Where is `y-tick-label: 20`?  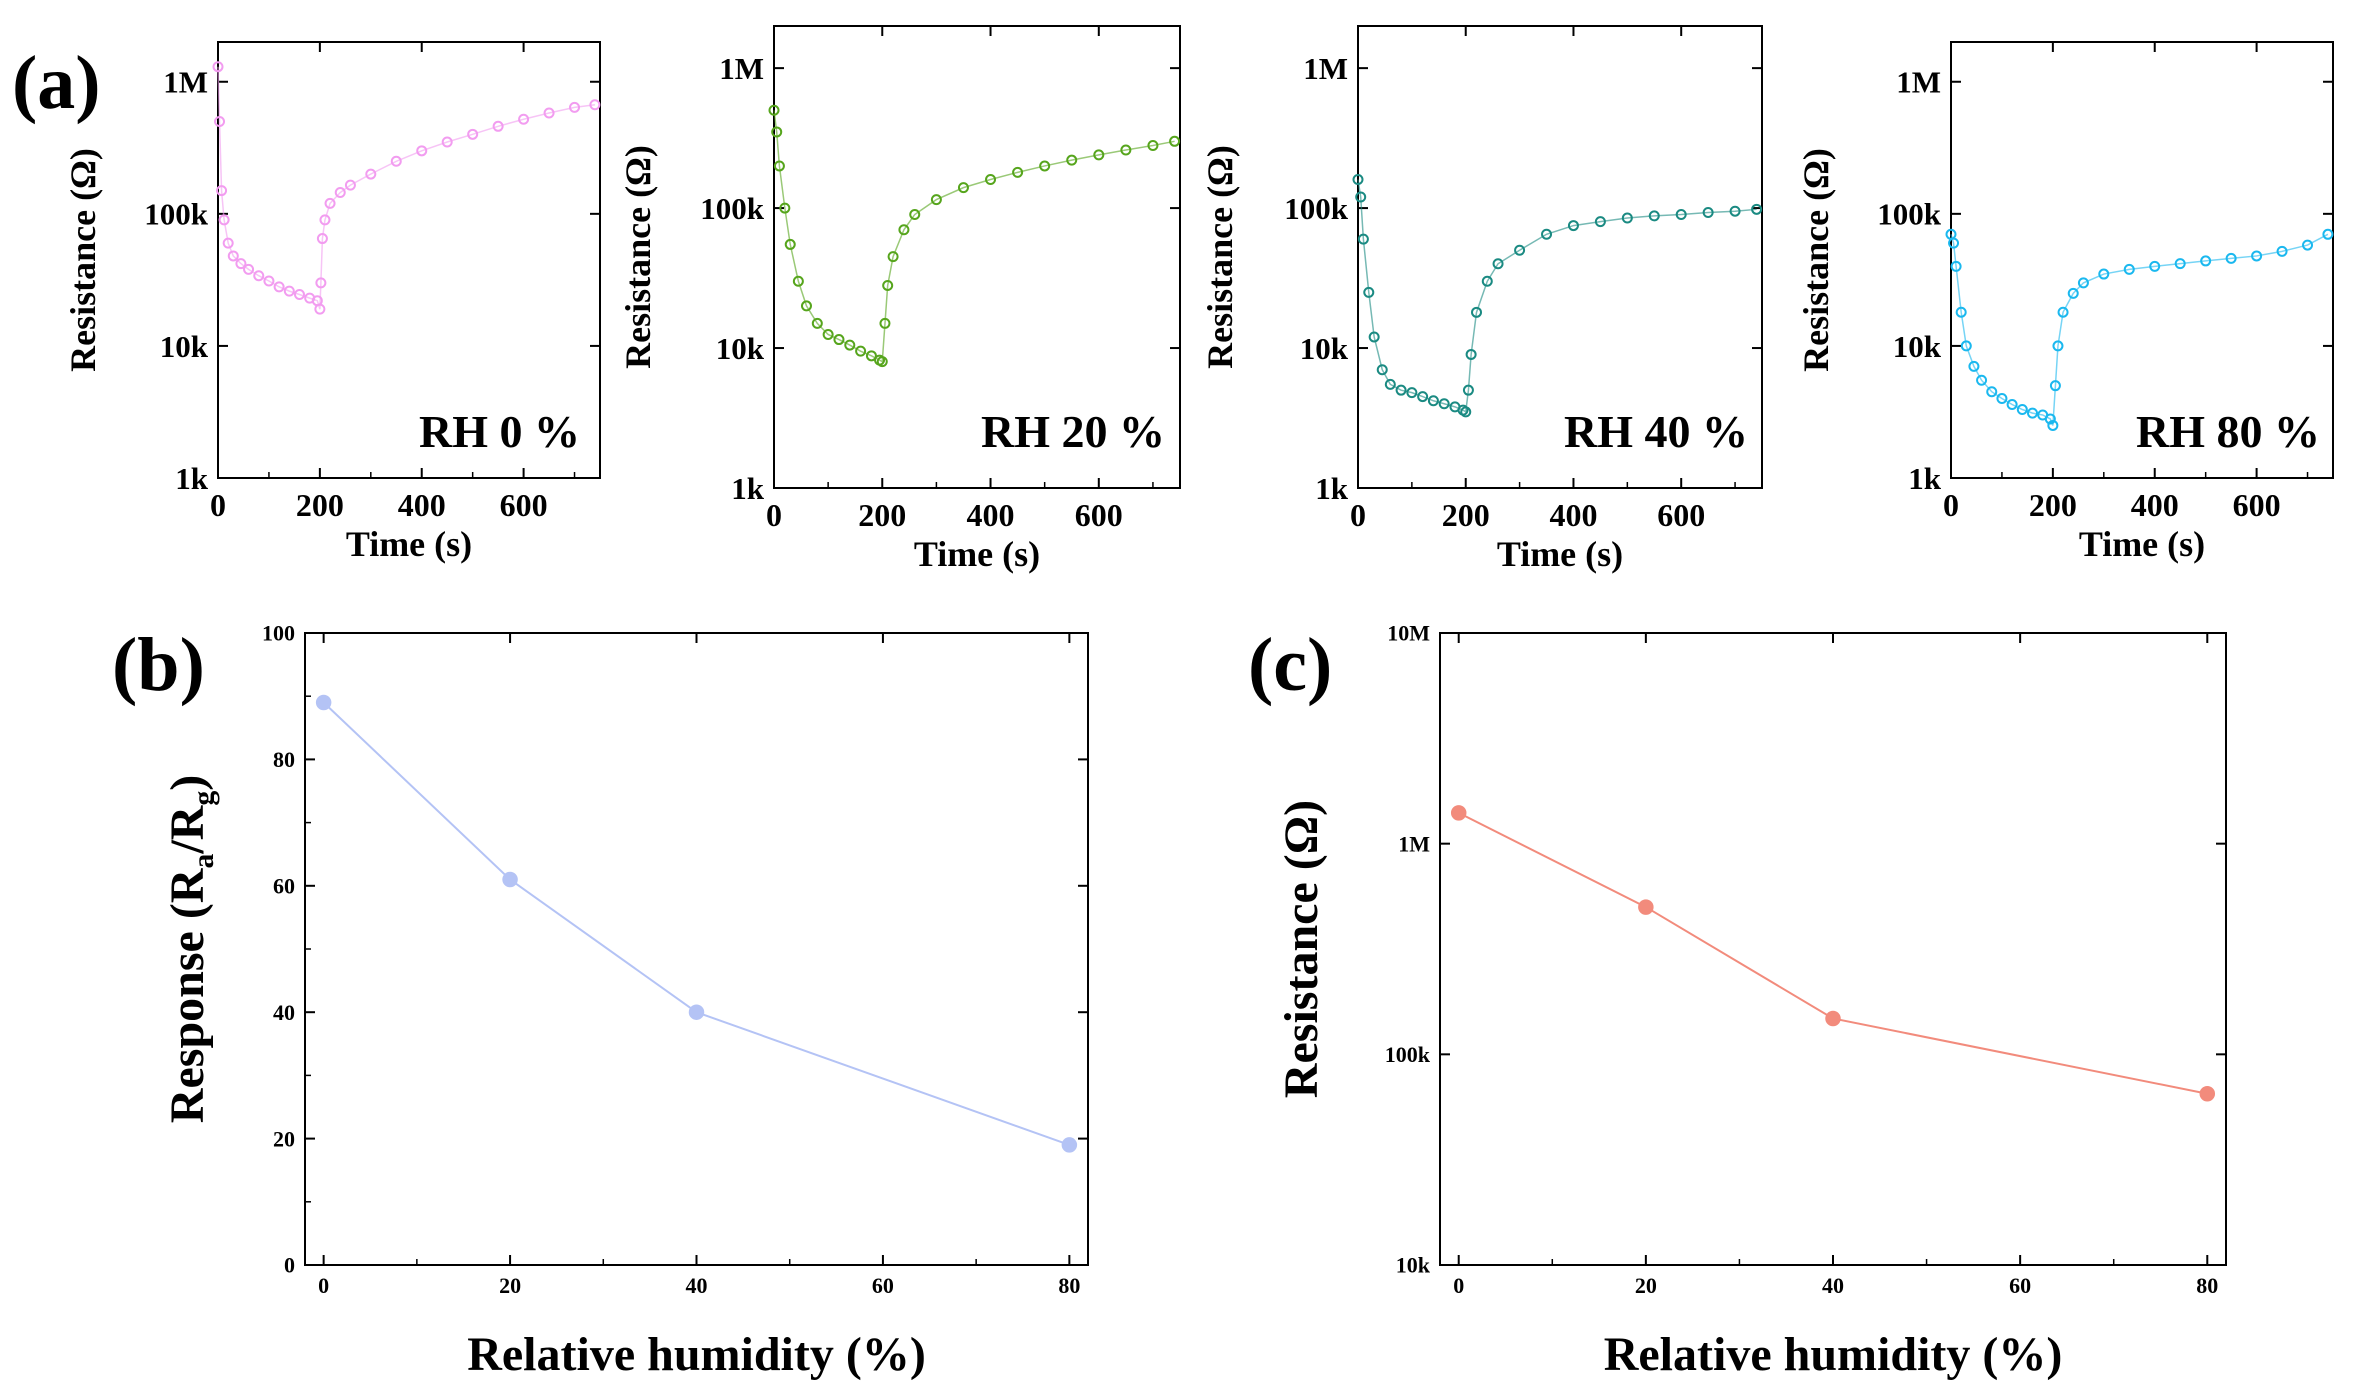
y-tick-label: 20 is located at coordinates (284, 1138).